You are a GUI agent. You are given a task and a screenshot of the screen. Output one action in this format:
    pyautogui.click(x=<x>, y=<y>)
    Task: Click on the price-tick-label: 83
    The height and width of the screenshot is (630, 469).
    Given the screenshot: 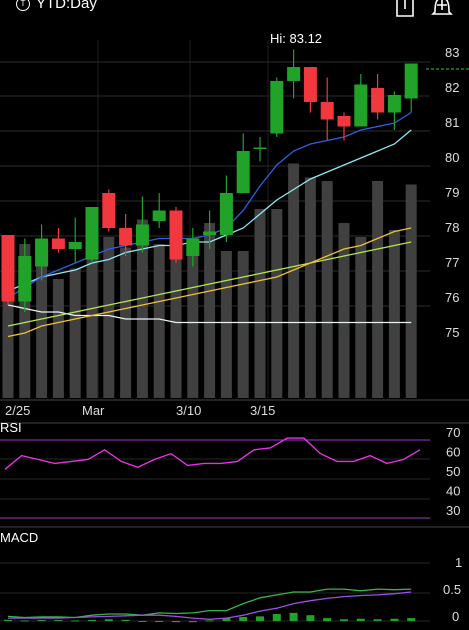 What is the action you would take?
    pyautogui.click(x=452, y=52)
    